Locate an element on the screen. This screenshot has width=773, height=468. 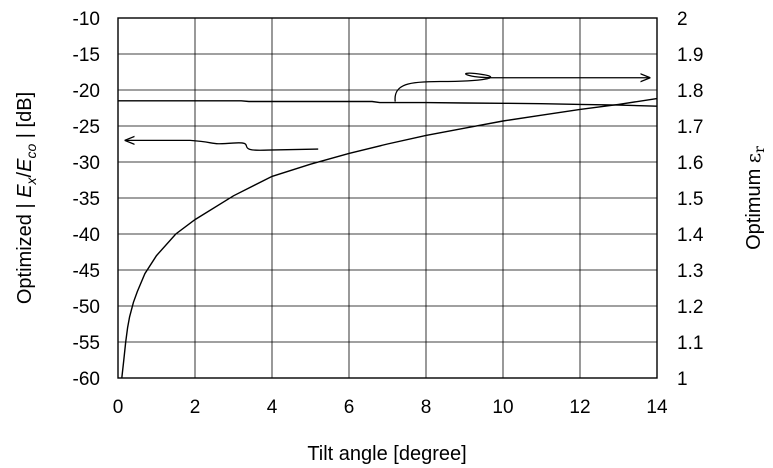
y-left-tick-label: -40 is located at coordinates (86, 235).